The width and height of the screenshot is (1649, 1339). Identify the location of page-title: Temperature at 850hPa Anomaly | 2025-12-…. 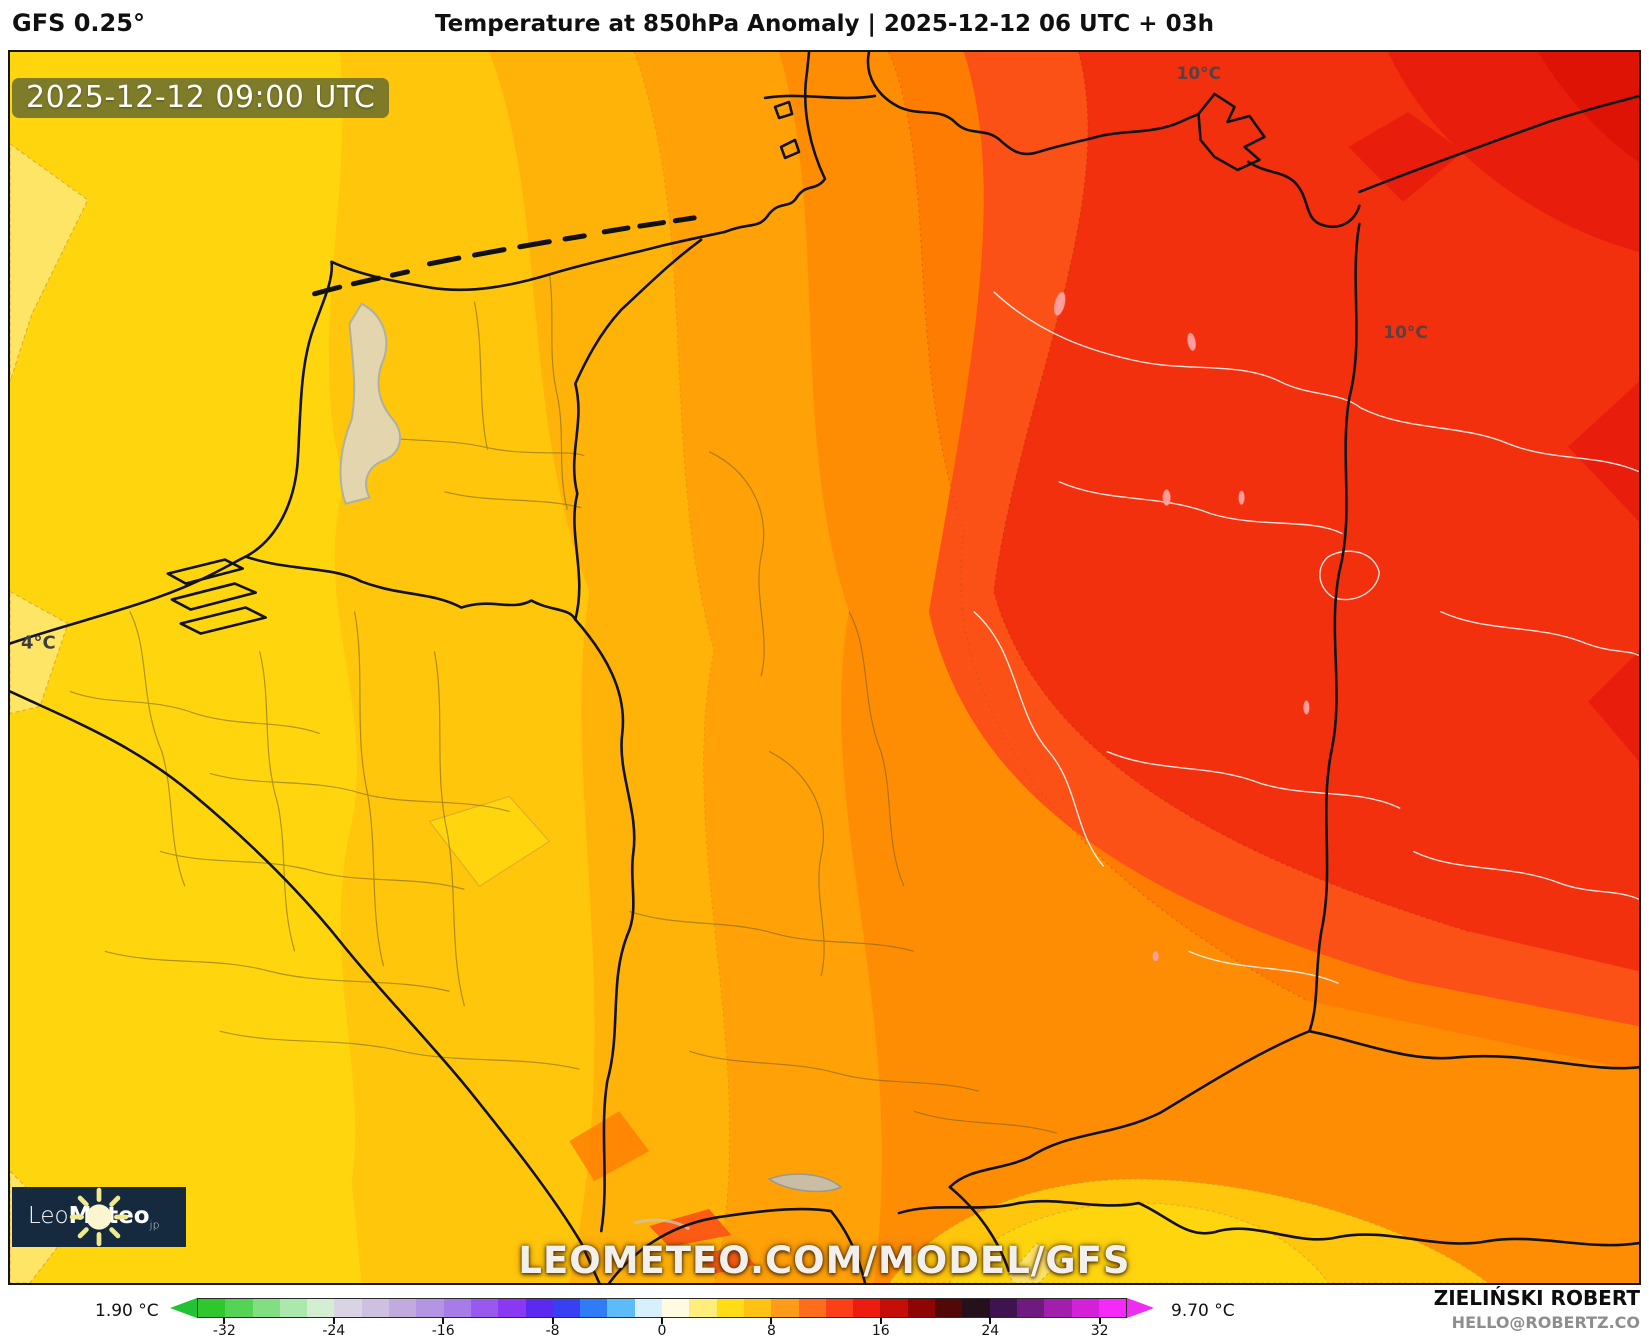
(824, 24).